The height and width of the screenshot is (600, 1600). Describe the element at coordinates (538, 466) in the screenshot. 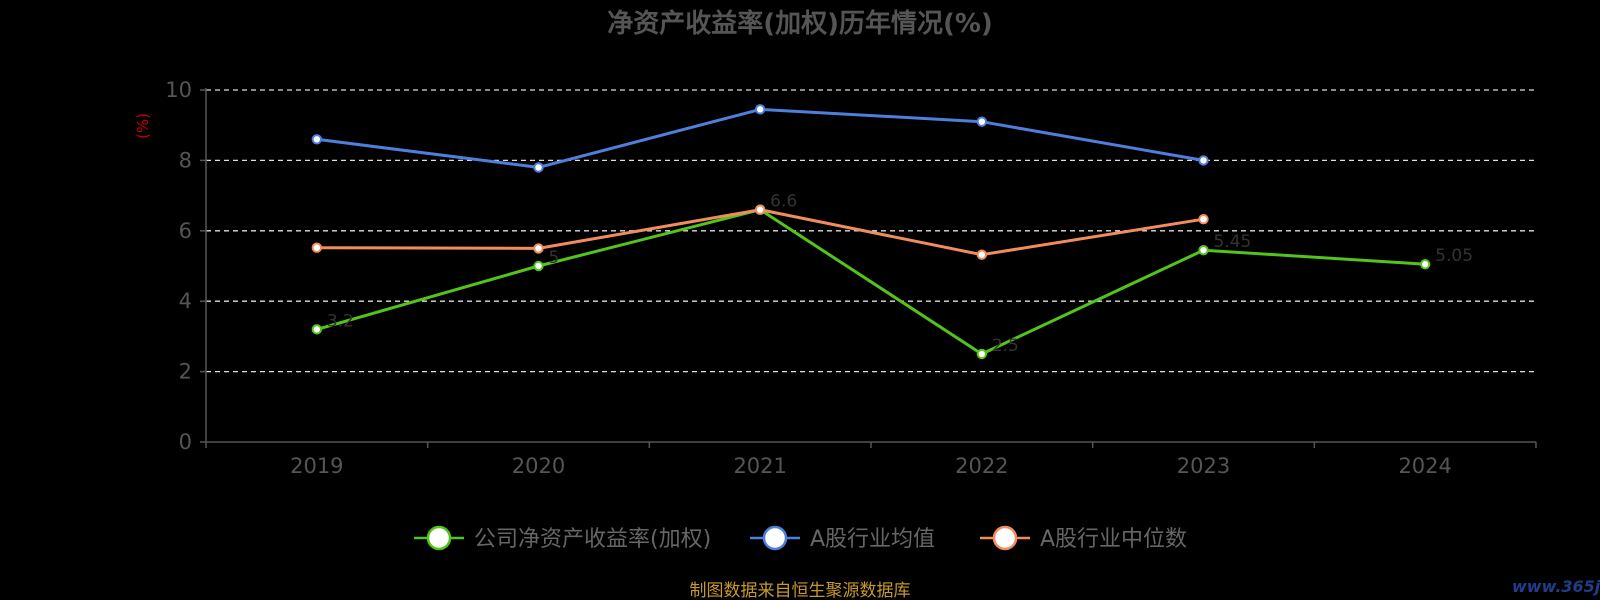

I see `x-tick-label: 2020` at that location.